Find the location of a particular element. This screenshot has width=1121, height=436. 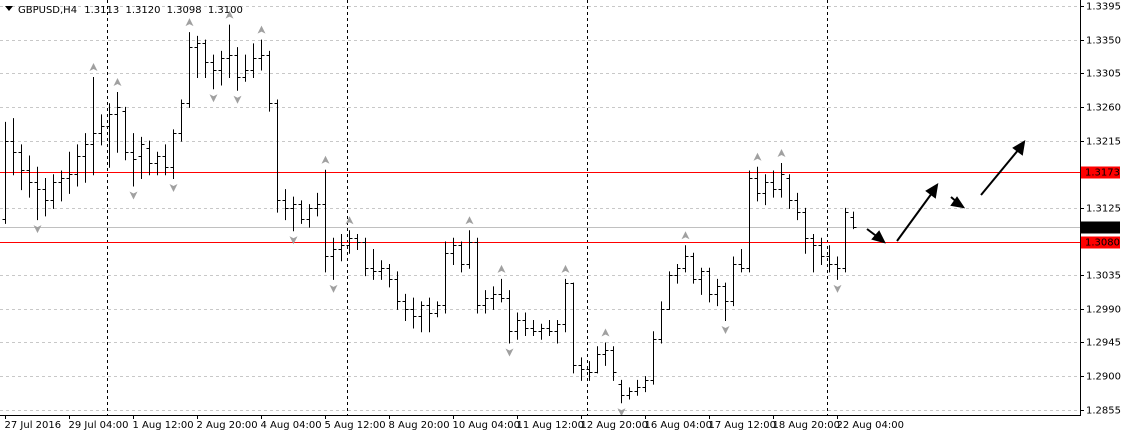

x-tick-label: 18 Aug 20:00 is located at coordinates (806, 425).